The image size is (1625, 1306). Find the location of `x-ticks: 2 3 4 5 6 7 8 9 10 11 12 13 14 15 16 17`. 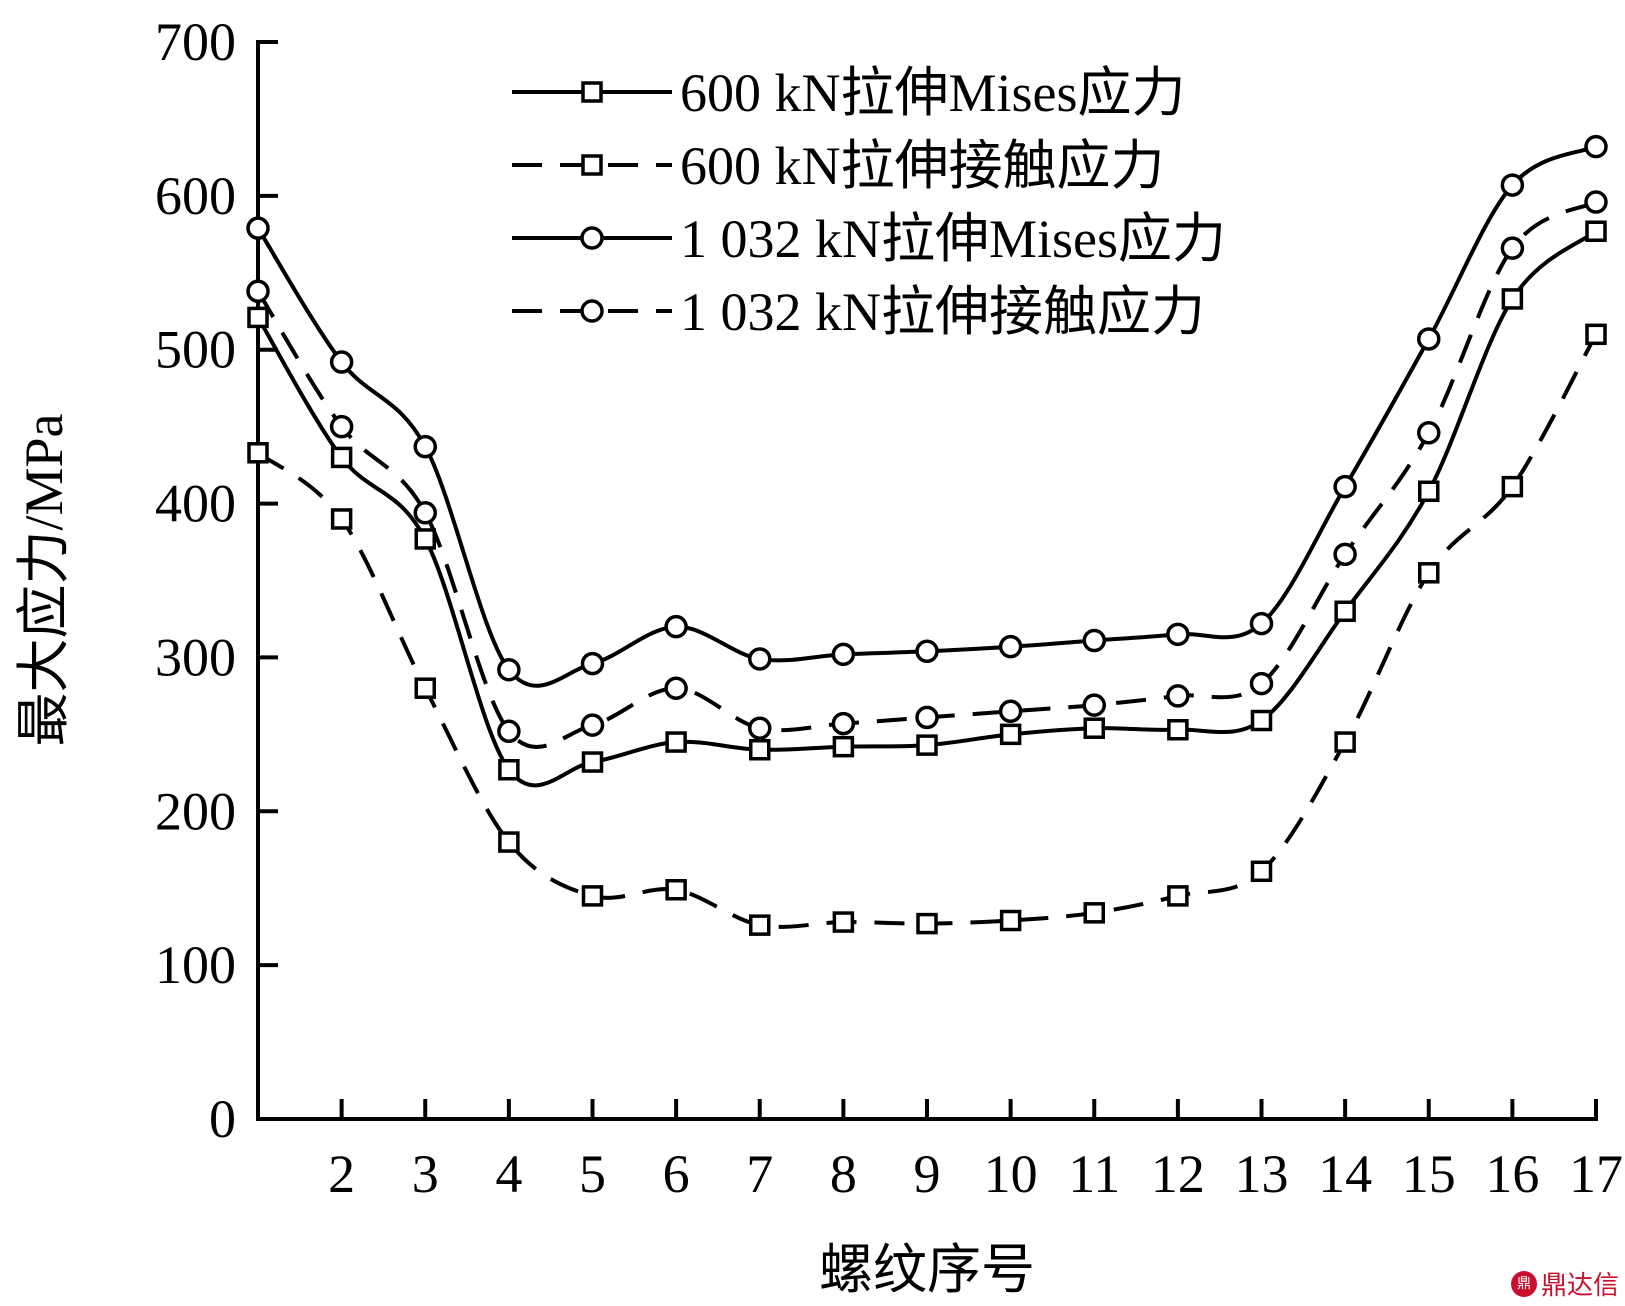

x-ticks: 2 3 4 5 6 7 8 9 10 11 12 13 14 15 16 17 is located at coordinates (939, 1151).